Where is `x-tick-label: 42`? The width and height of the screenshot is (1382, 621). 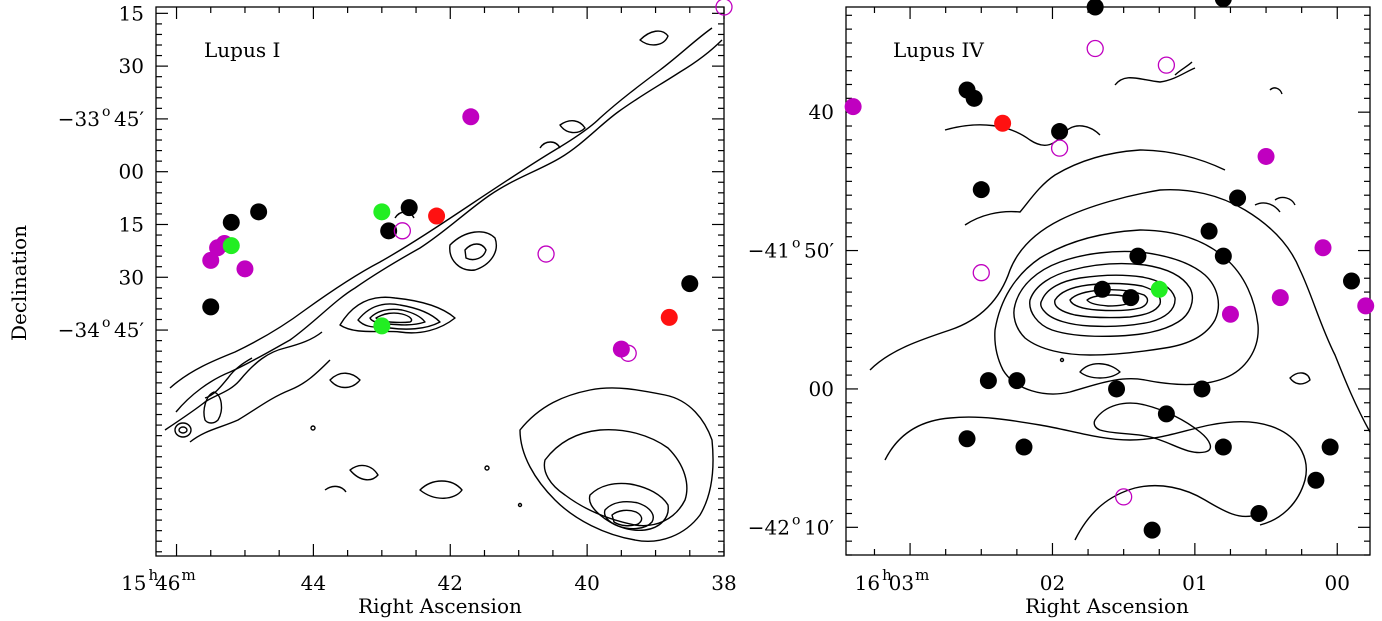 x-tick-label: 42 is located at coordinates (450, 583).